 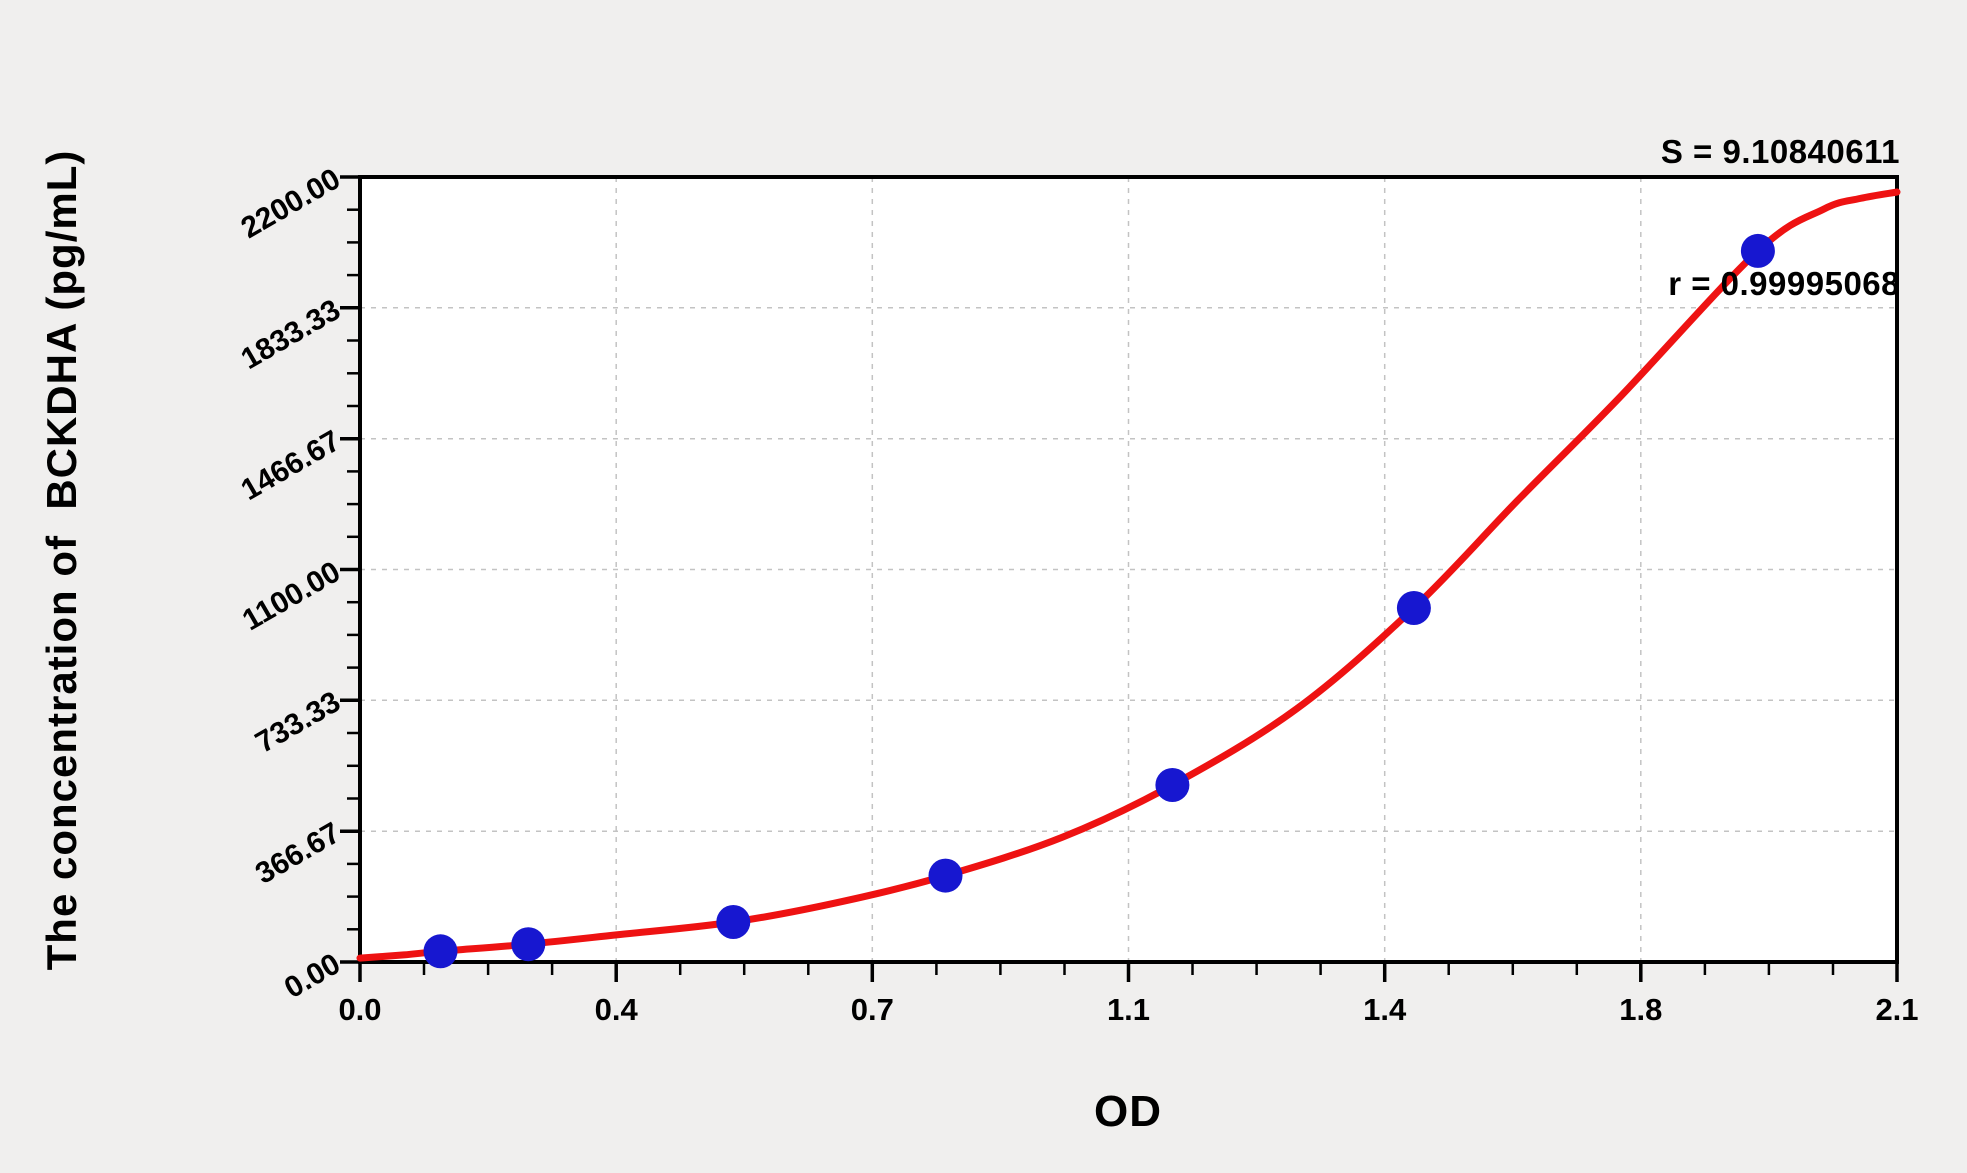 What do you see at coordinates (61, 560) in the screenshot?
I see `y-axis-title: The concentration of BCKDHA (pg/mL)` at bounding box center [61, 560].